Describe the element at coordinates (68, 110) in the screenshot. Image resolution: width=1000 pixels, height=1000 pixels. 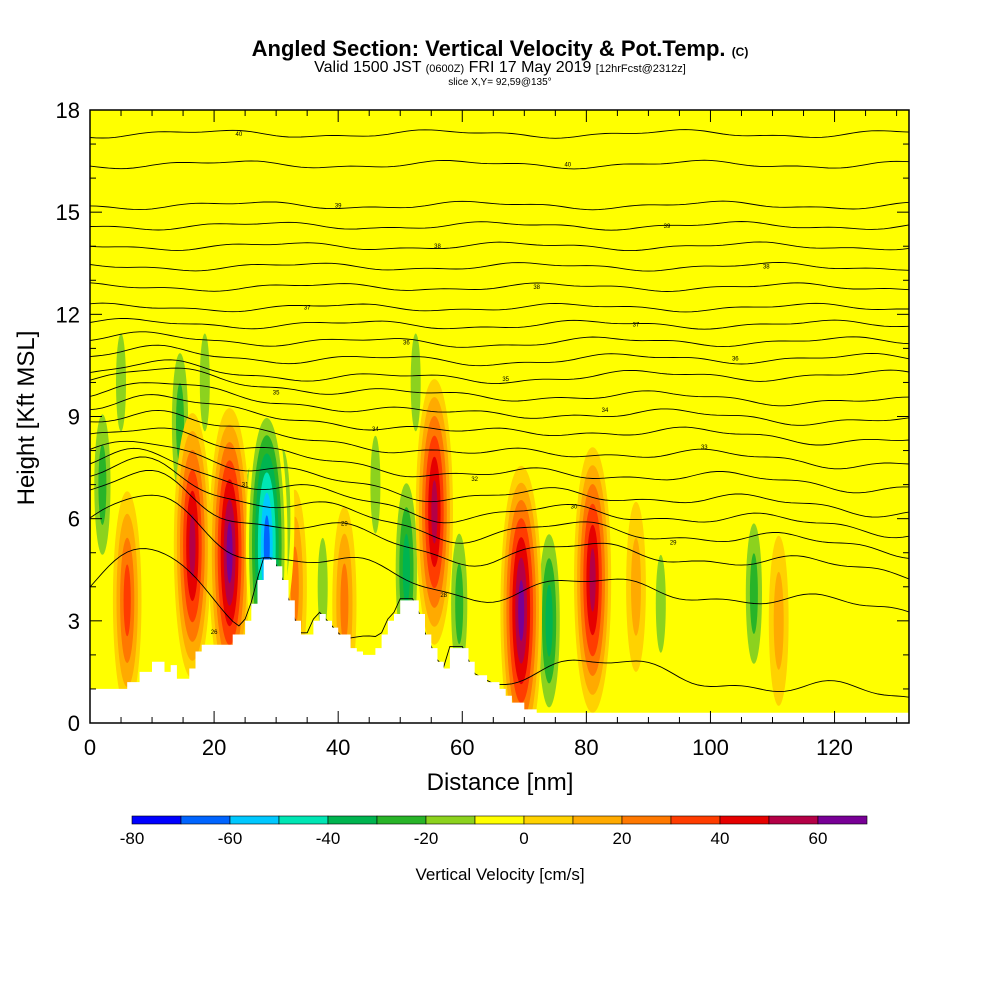
I see `y-tick-label: 18` at that location.